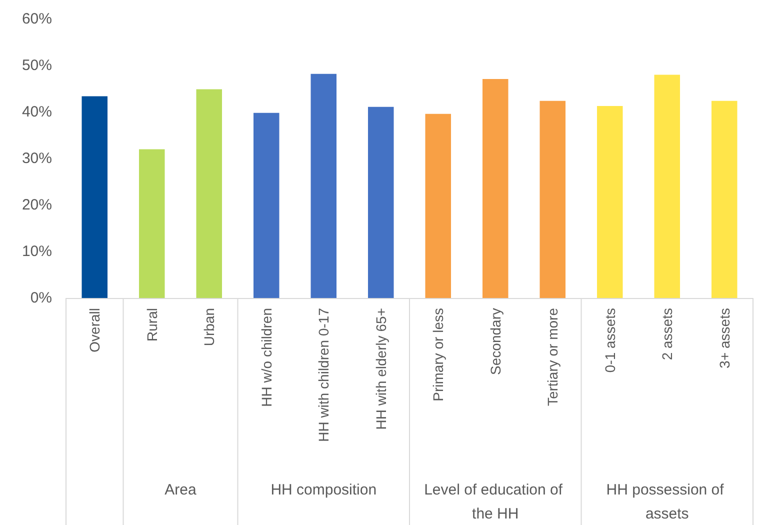 The width and height of the screenshot is (758, 525). What do you see at coordinates (266, 357) in the screenshot?
I see `x-tick-label: HH w/o children` at bounding box center [266, 357].